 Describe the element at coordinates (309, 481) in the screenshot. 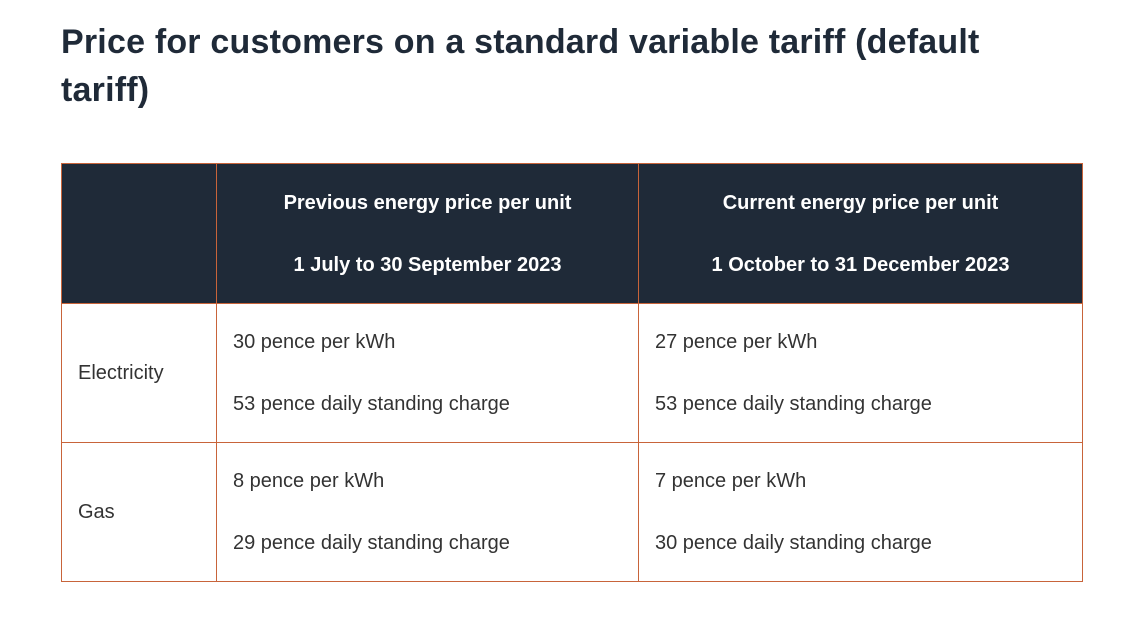

I see `unit-rate: 8 pence per kWh` at that location.